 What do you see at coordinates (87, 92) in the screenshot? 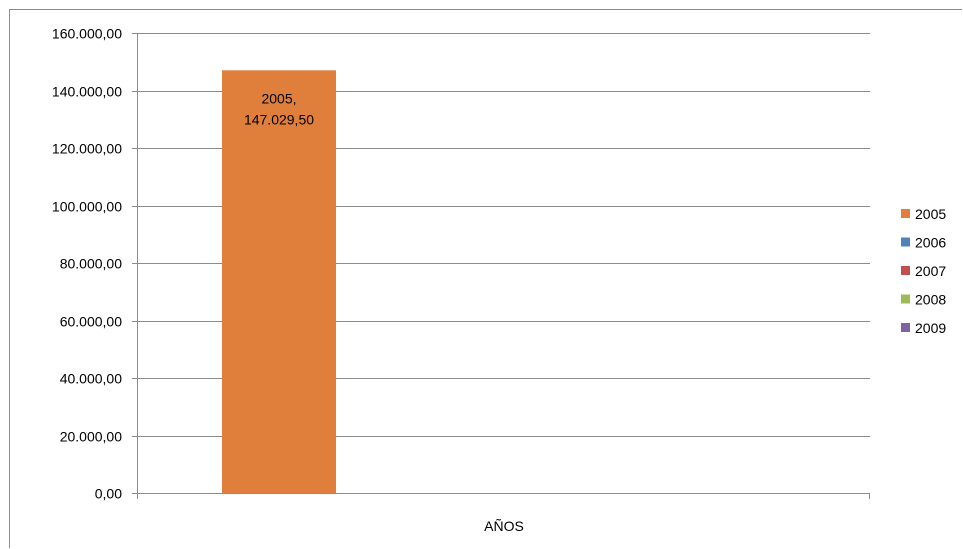
I see `y-tick-label: 140.000,00` at bounding box center [87, 92].